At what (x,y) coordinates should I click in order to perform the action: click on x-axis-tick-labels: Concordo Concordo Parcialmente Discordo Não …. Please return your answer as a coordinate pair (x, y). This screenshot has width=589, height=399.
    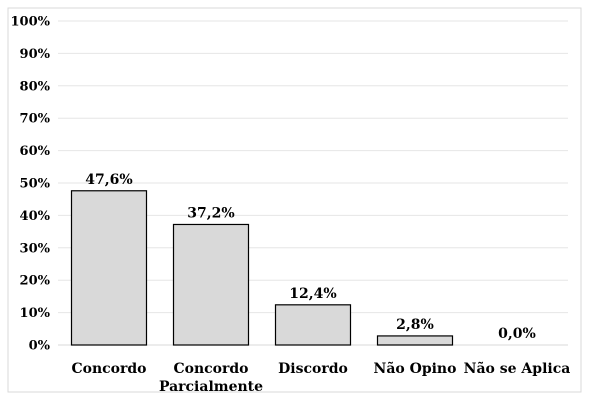
    Looking at the image, I should click on (320, 377).